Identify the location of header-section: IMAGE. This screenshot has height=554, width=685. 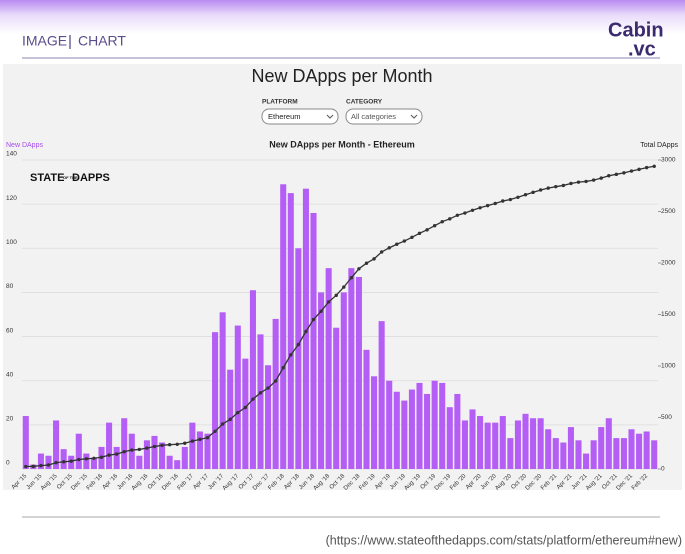
(44, 41).